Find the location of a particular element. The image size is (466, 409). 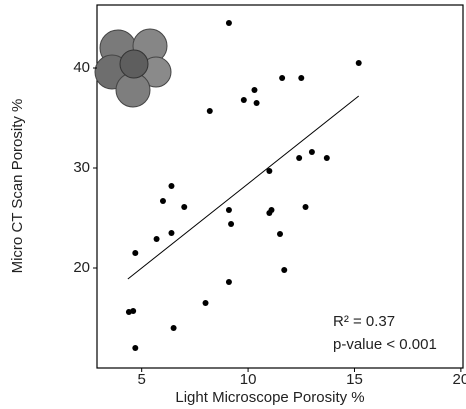

annotation: p-value < 0.001 is located at coordinates (385, 344).